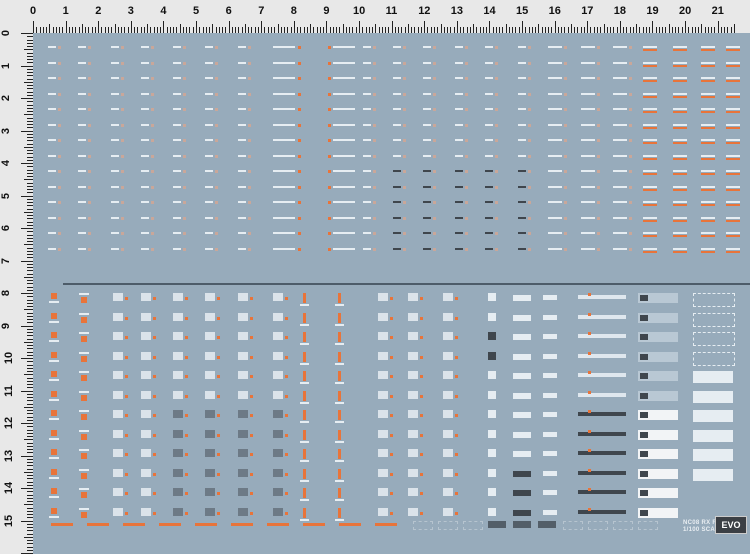 This screenshot has width=750, height=554. What do you see at coordinates (6, 293) in the screenshot?
I see `ruler-left-label: 8` at bounding box center [6, 293].